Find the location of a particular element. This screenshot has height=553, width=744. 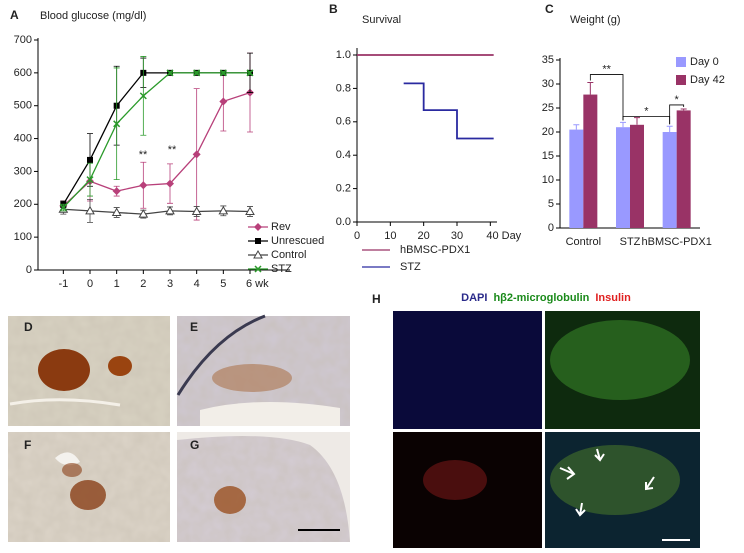

x-tick-label: 6 wk is located at coordinates (257, 284).